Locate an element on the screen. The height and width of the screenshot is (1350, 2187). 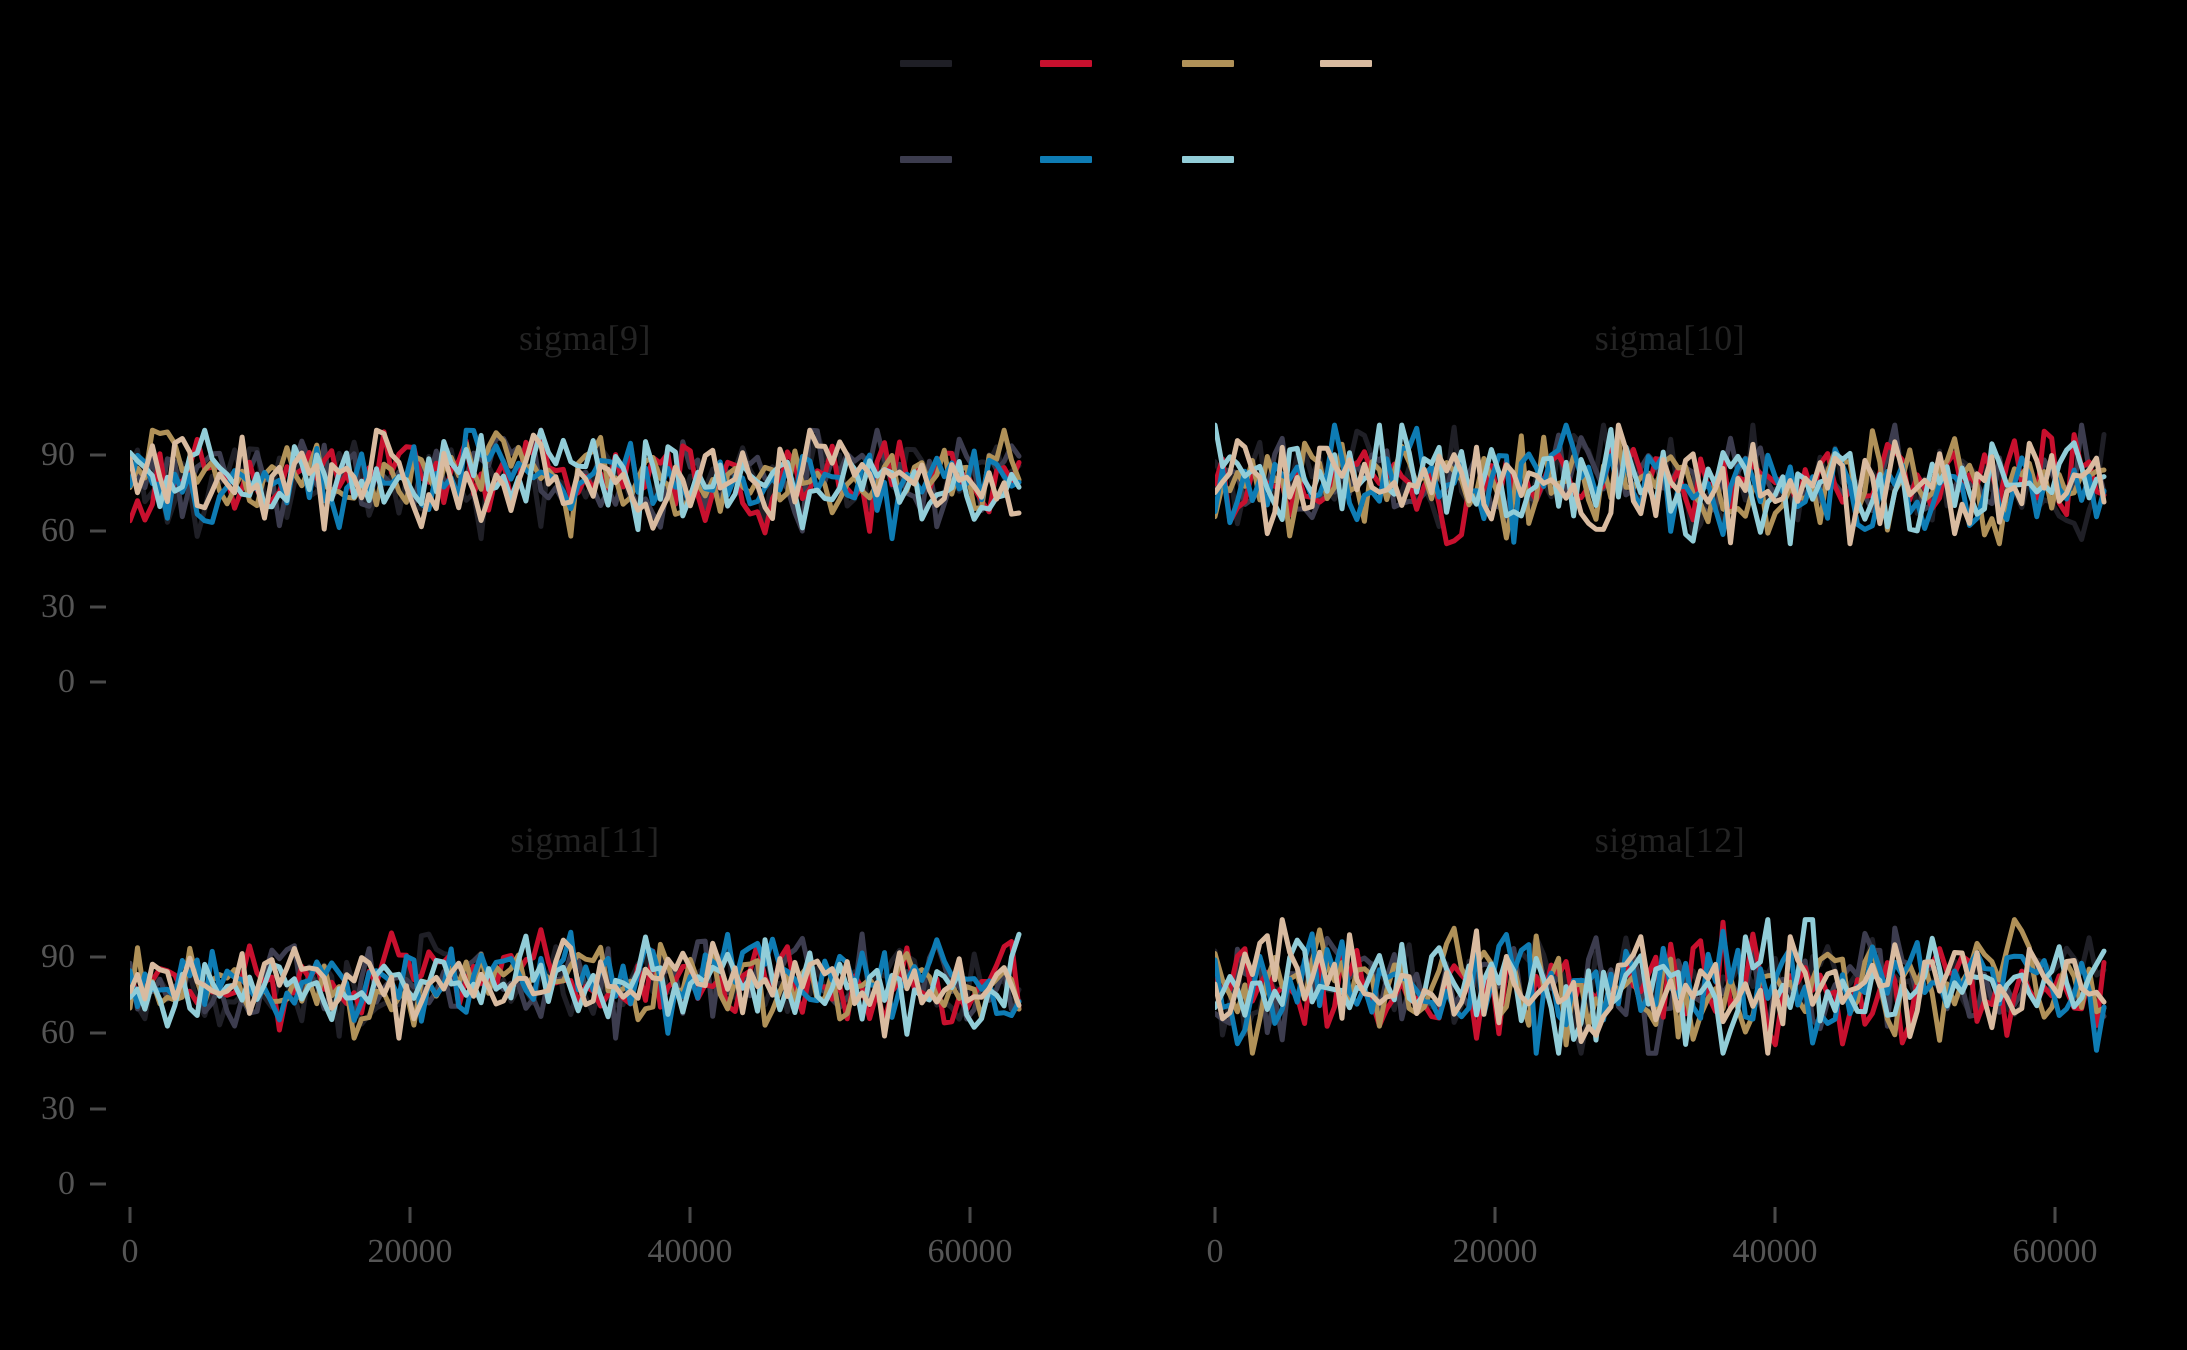
panel-sigma-12-title: sigma[12] is located at coordinates (1670, 840).